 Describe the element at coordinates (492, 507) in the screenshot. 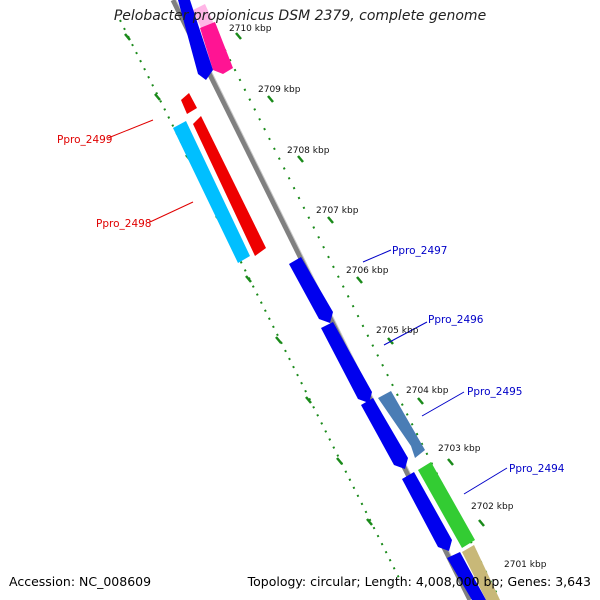

I see `tick-label: 2702 kbp` at that location.